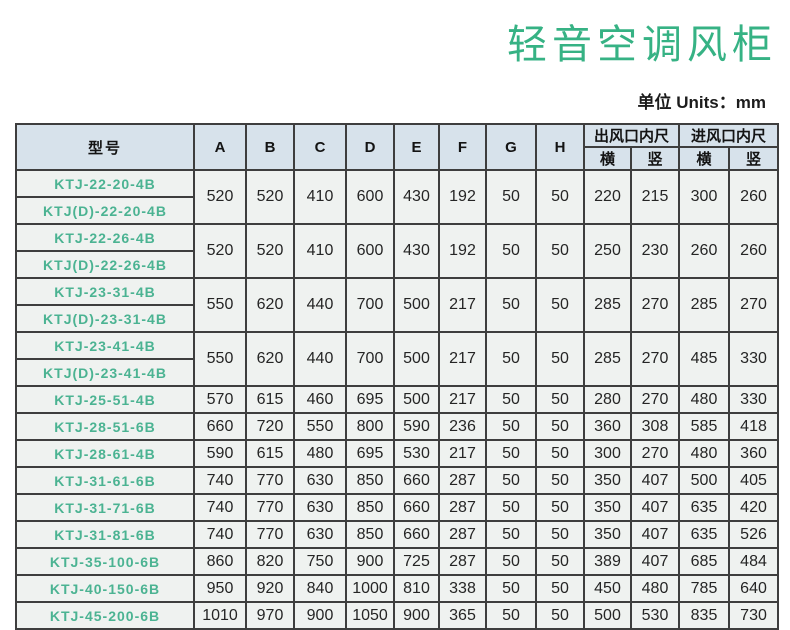 This screenshot has width=790, height=630. What do you see at coordinates (370, 197) in the screenshot?
I see `value-cell: 600` at bounding box center [370, 197].